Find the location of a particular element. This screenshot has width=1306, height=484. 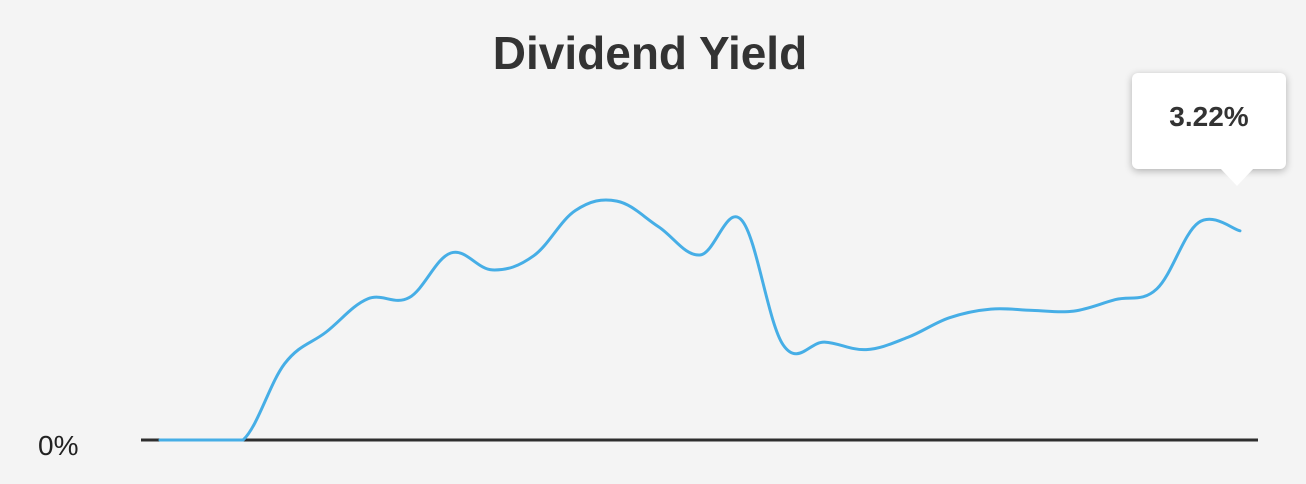

tooltip-pointer is located at coordinates (1237, 177).